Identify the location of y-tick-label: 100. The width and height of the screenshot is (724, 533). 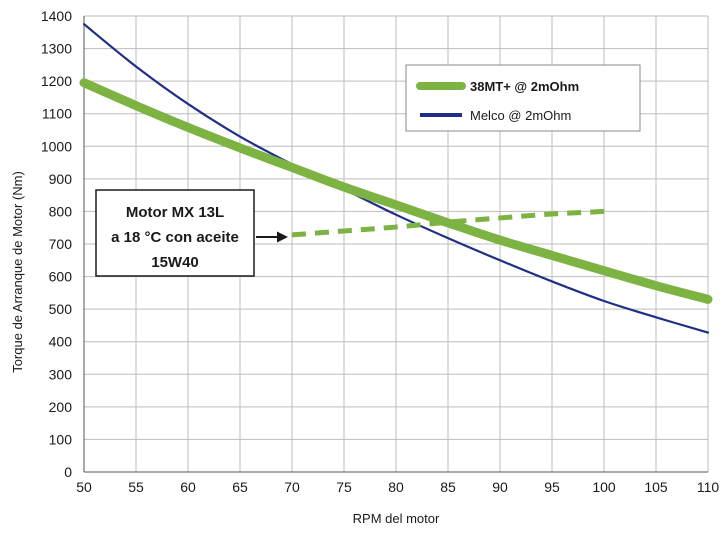
(61, 439).